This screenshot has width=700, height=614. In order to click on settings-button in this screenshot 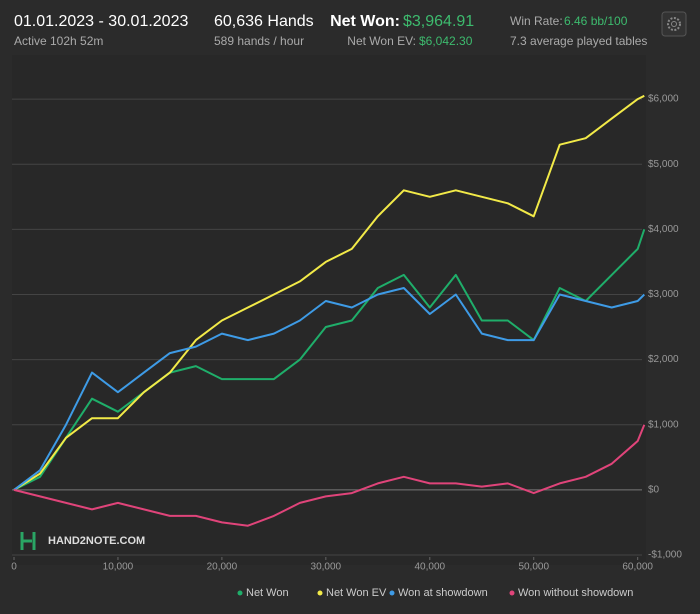, I will do `click(674, 24)`.